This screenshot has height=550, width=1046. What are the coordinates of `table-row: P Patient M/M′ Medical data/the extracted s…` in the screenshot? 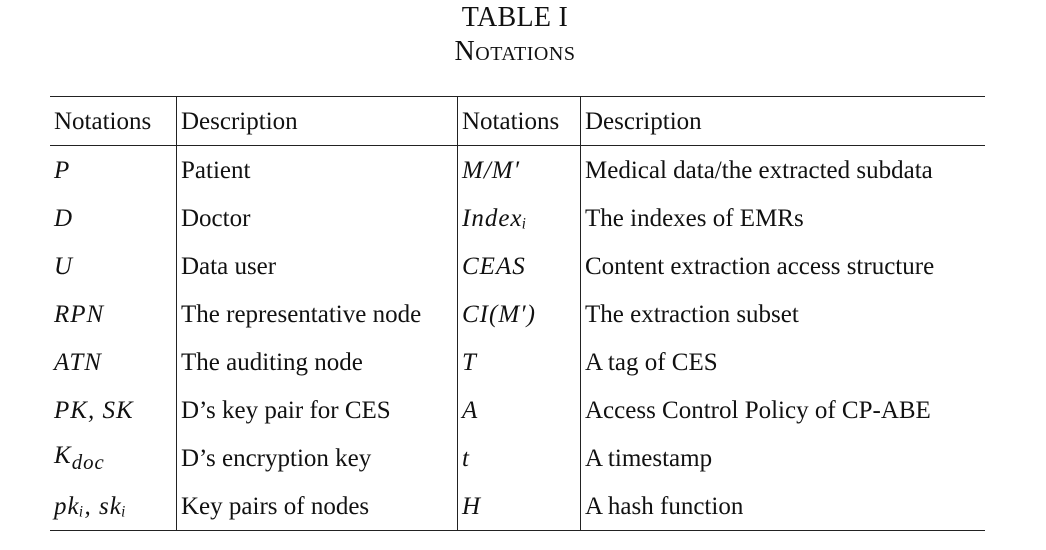 It's located at (517, 169).